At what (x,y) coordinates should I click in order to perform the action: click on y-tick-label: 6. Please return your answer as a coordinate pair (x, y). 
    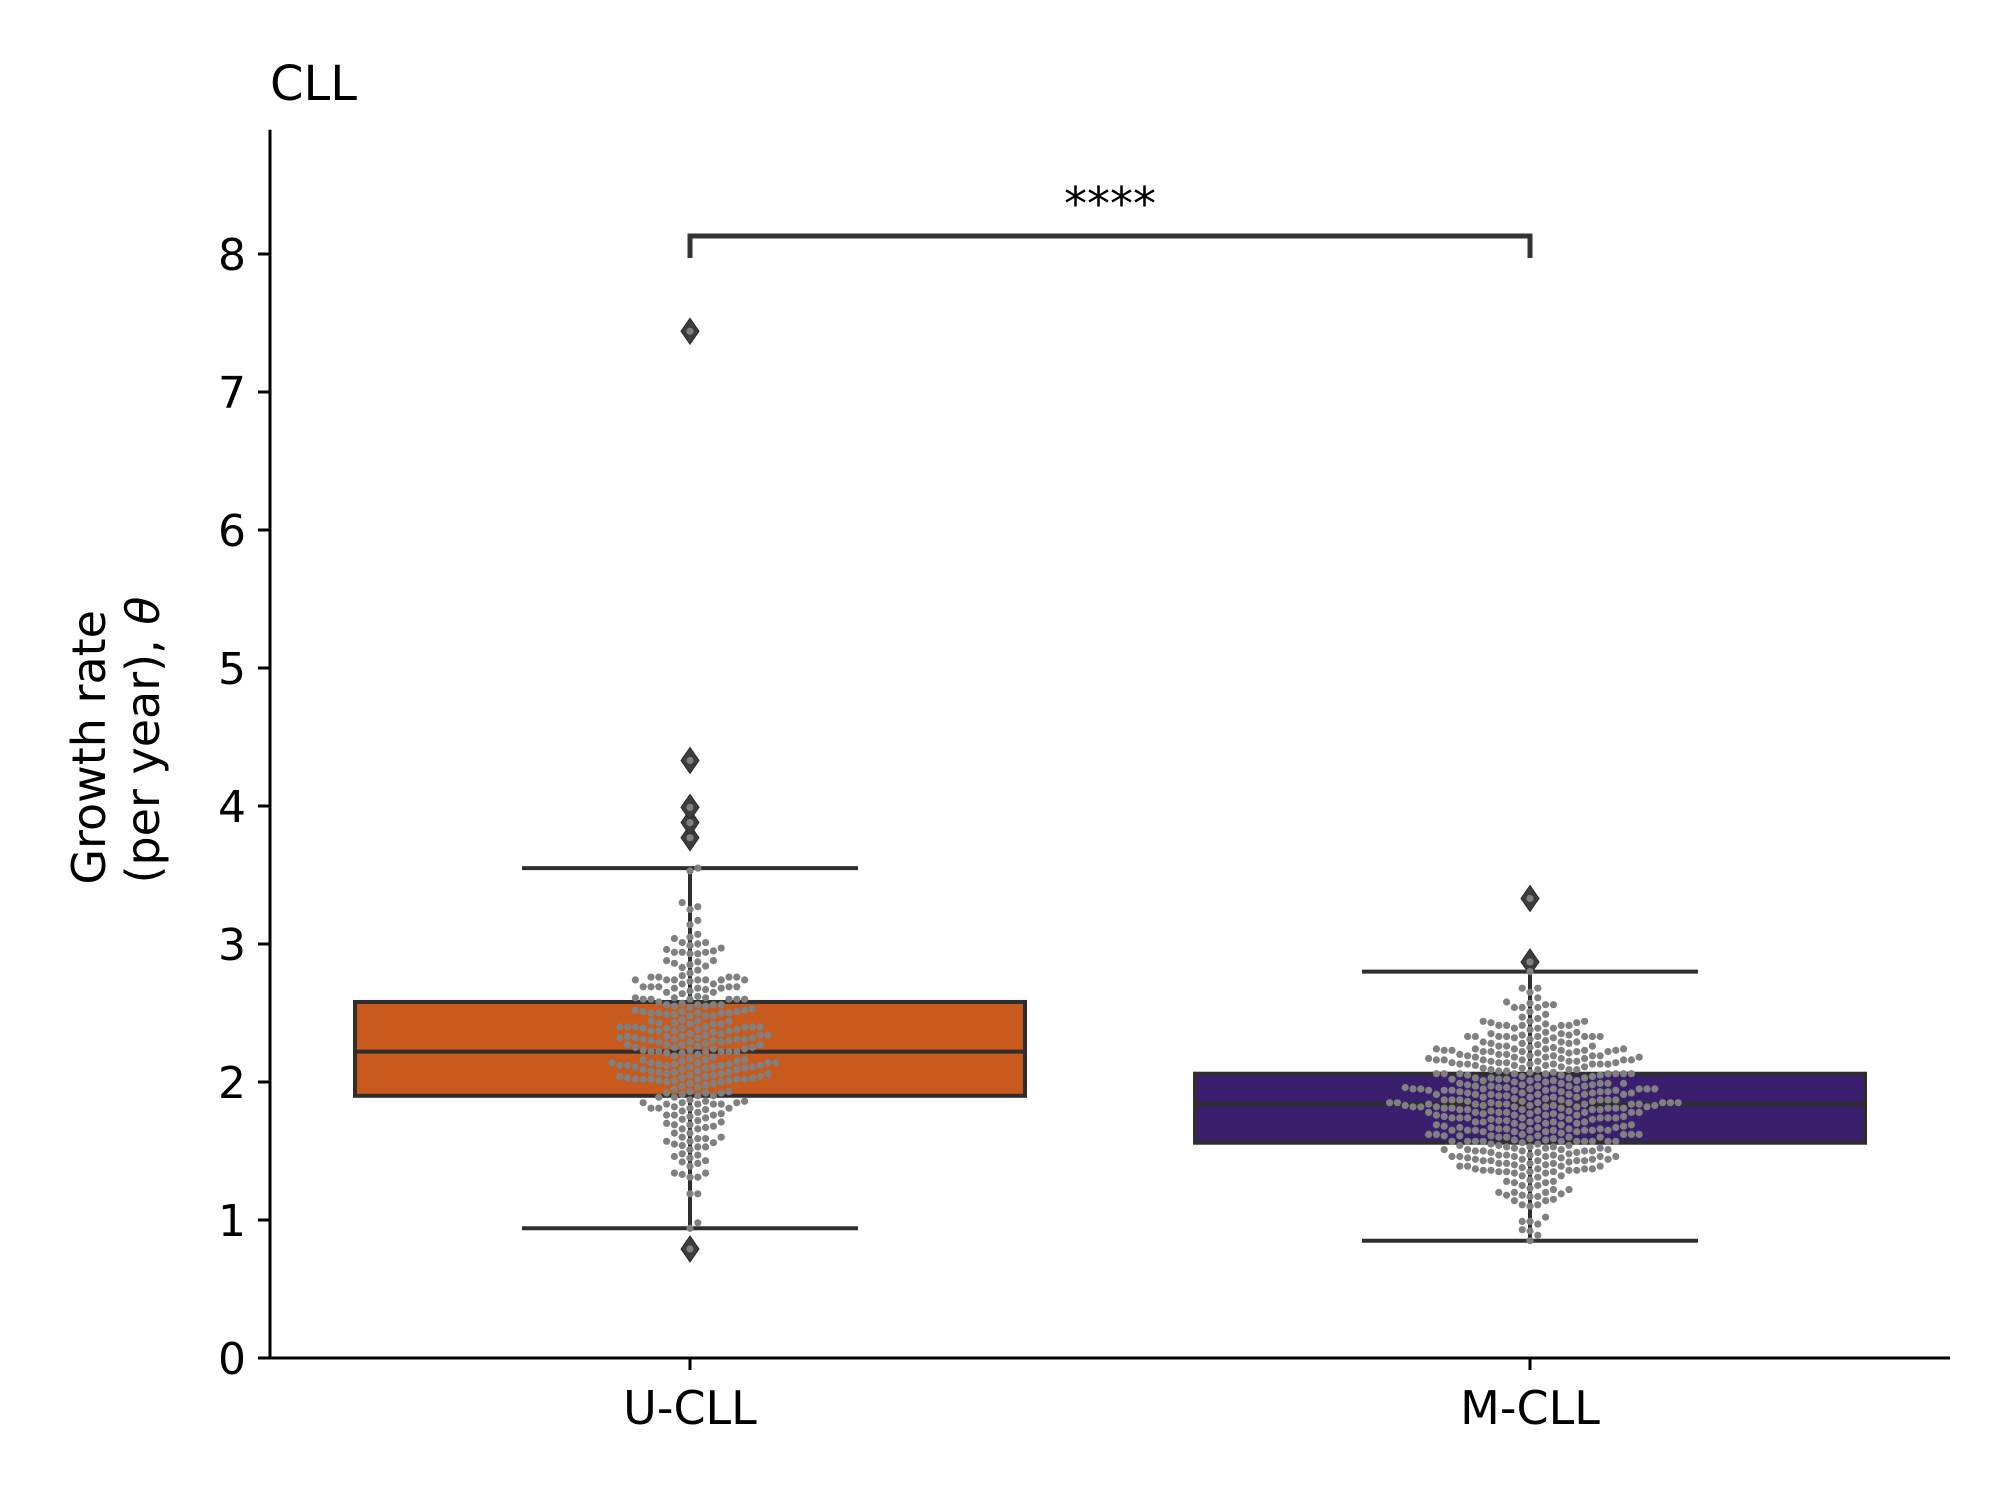
    Looking at the image, I should click on (232, 531).